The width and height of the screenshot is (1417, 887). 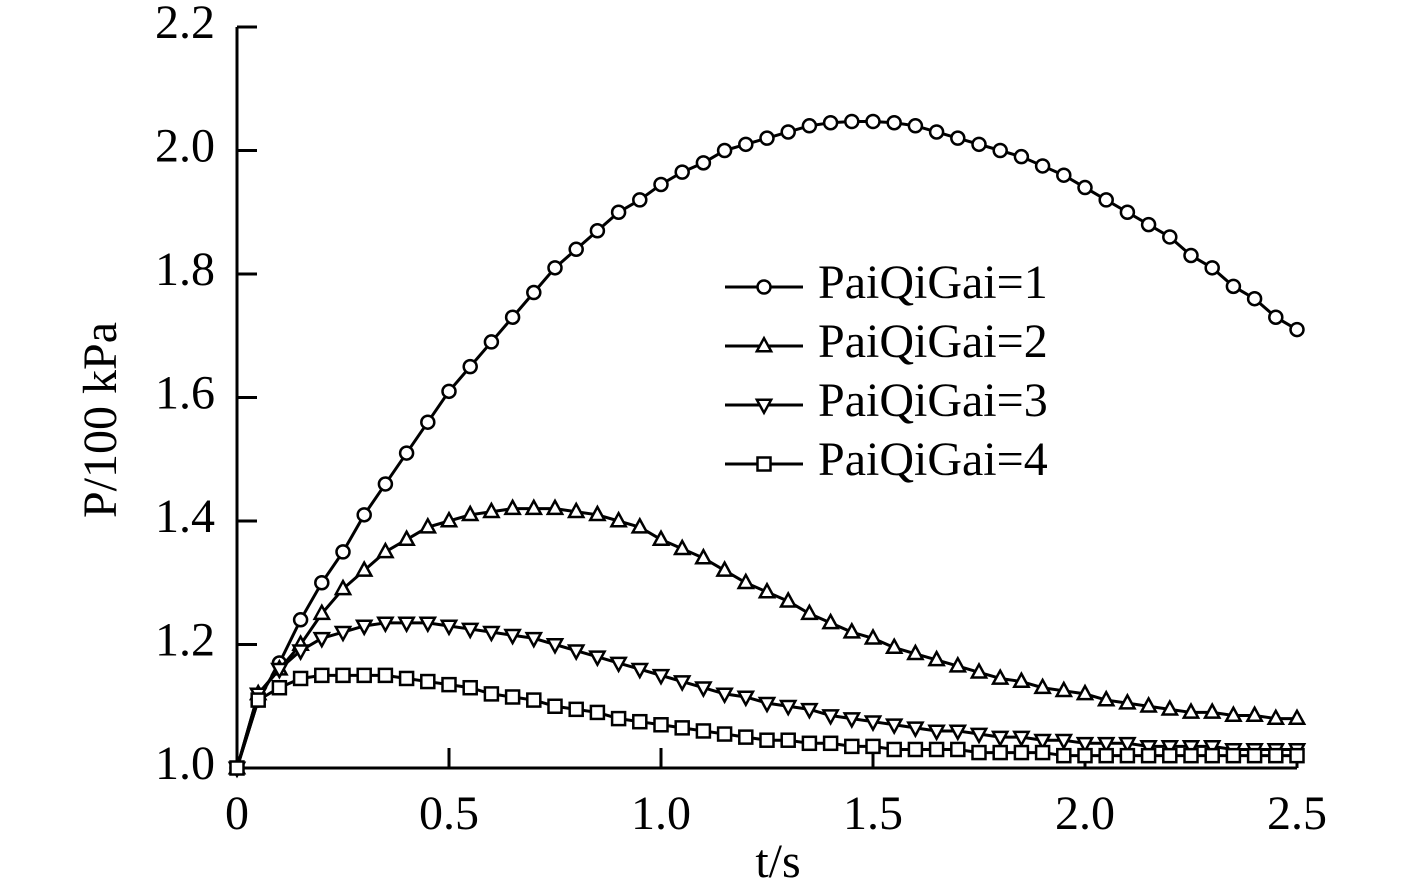 I want to click on y-tick-label: 1.0, so click(x=185, y=763).